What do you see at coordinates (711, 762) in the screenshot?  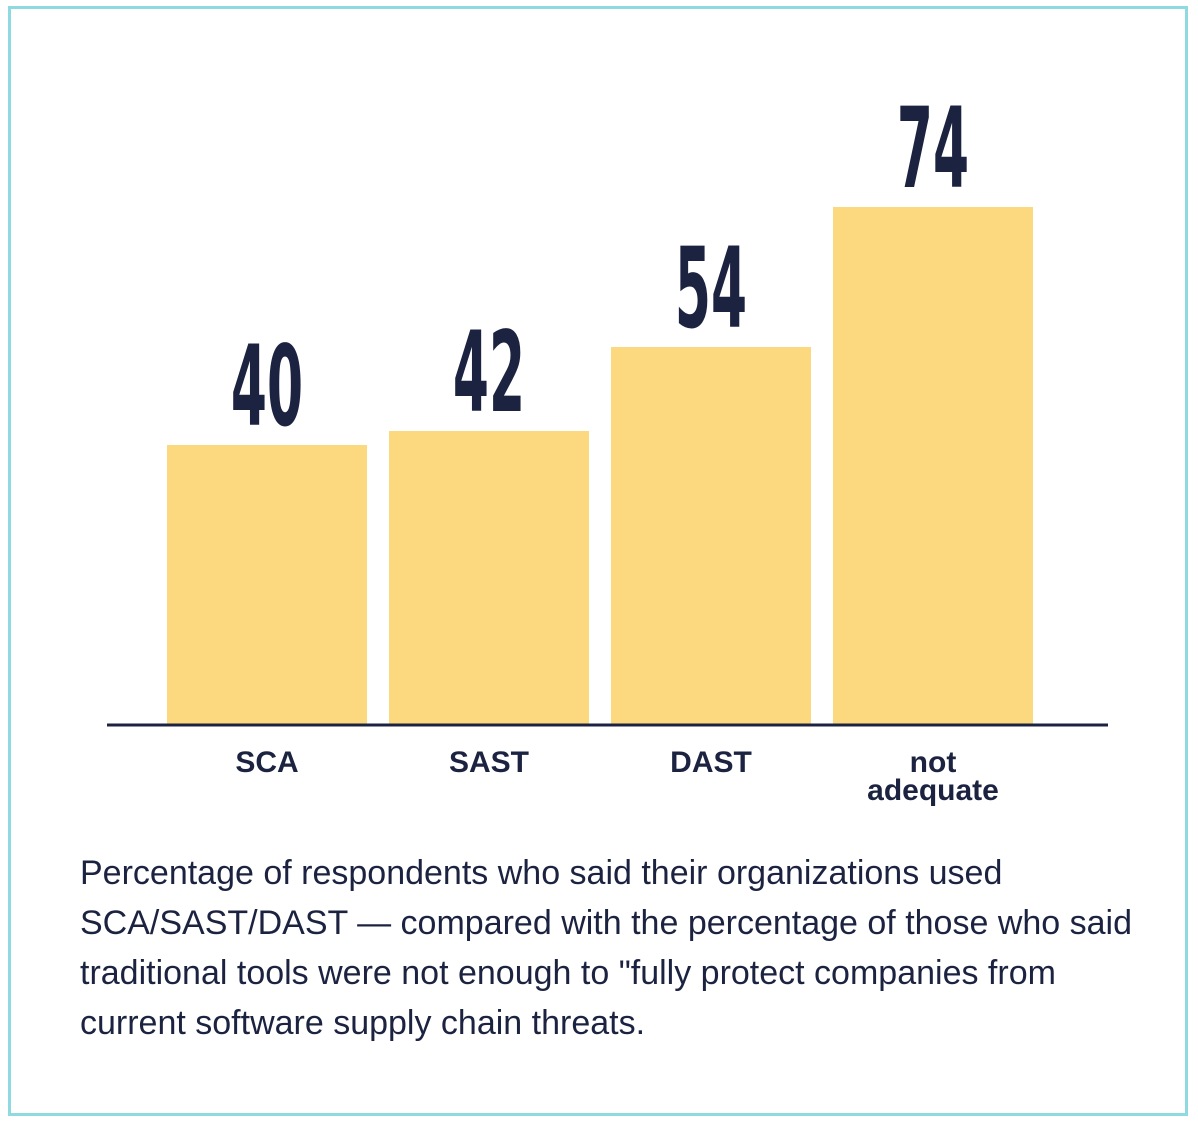 I see `category-label: DAST` at bounding box center [711, 762].